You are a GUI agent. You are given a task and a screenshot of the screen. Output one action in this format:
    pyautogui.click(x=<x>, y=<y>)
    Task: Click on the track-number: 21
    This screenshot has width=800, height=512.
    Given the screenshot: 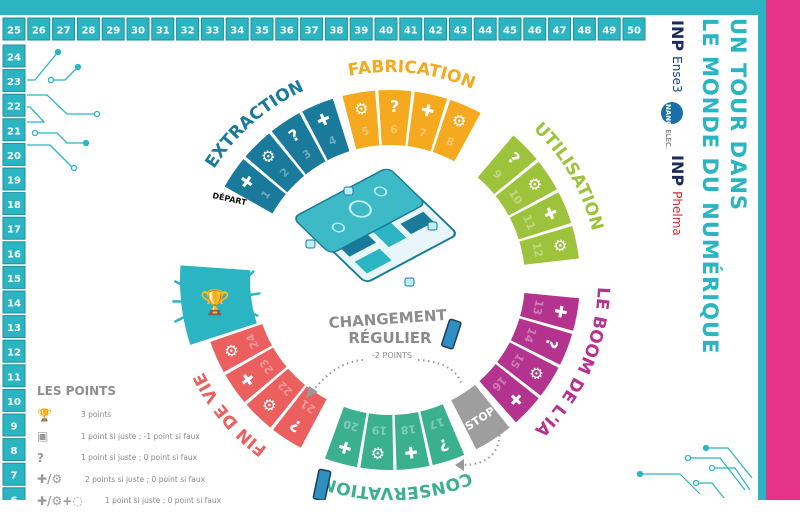 What is the action you would take?
    pyautogui.click(x=14, y=131)
    